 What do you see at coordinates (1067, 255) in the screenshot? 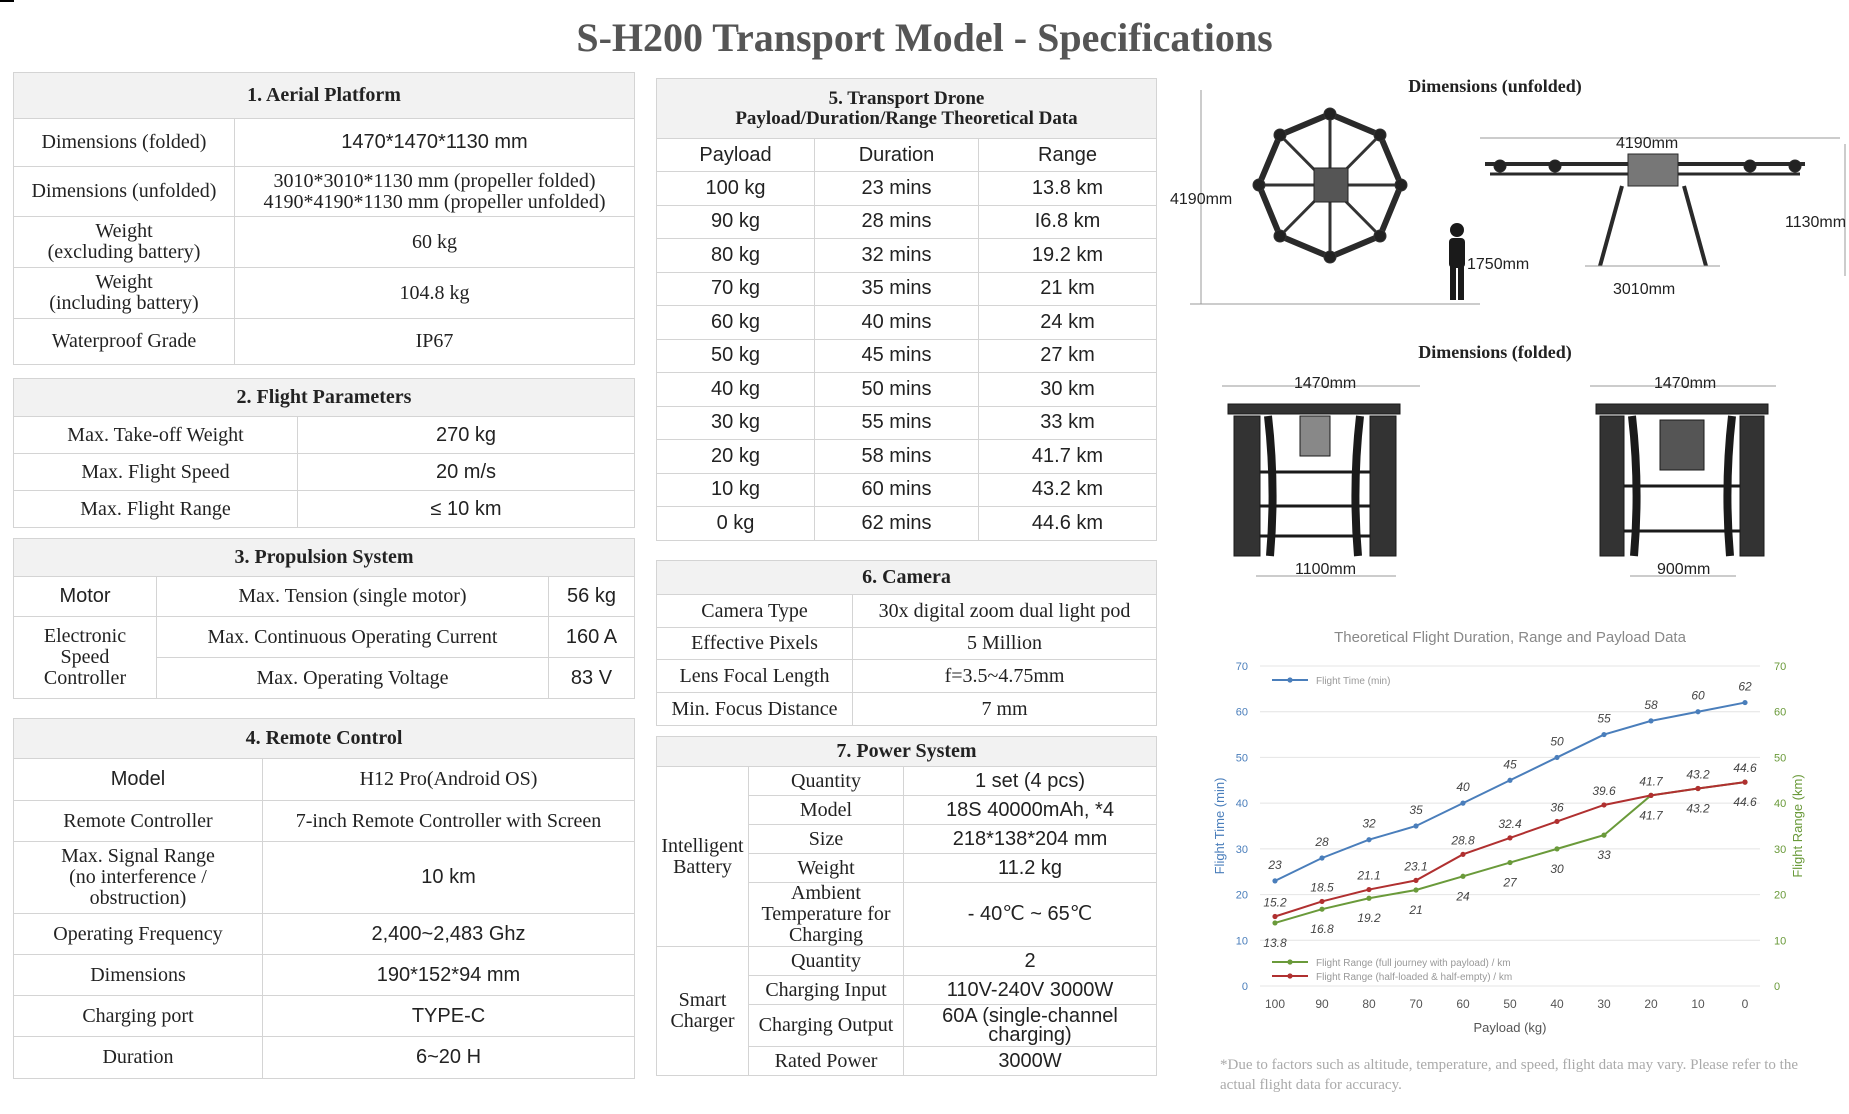
I see `range-cell: 19.2 km` at bounding box center [1067, 255].